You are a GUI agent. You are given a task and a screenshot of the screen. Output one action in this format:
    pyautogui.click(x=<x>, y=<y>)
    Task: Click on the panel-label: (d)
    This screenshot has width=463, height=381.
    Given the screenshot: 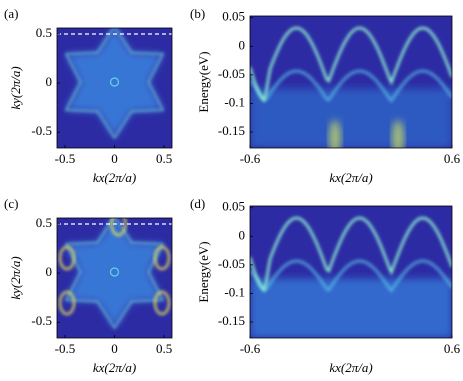 What is the action you would take?
    pyautogui.click(x=197, y=203)
    